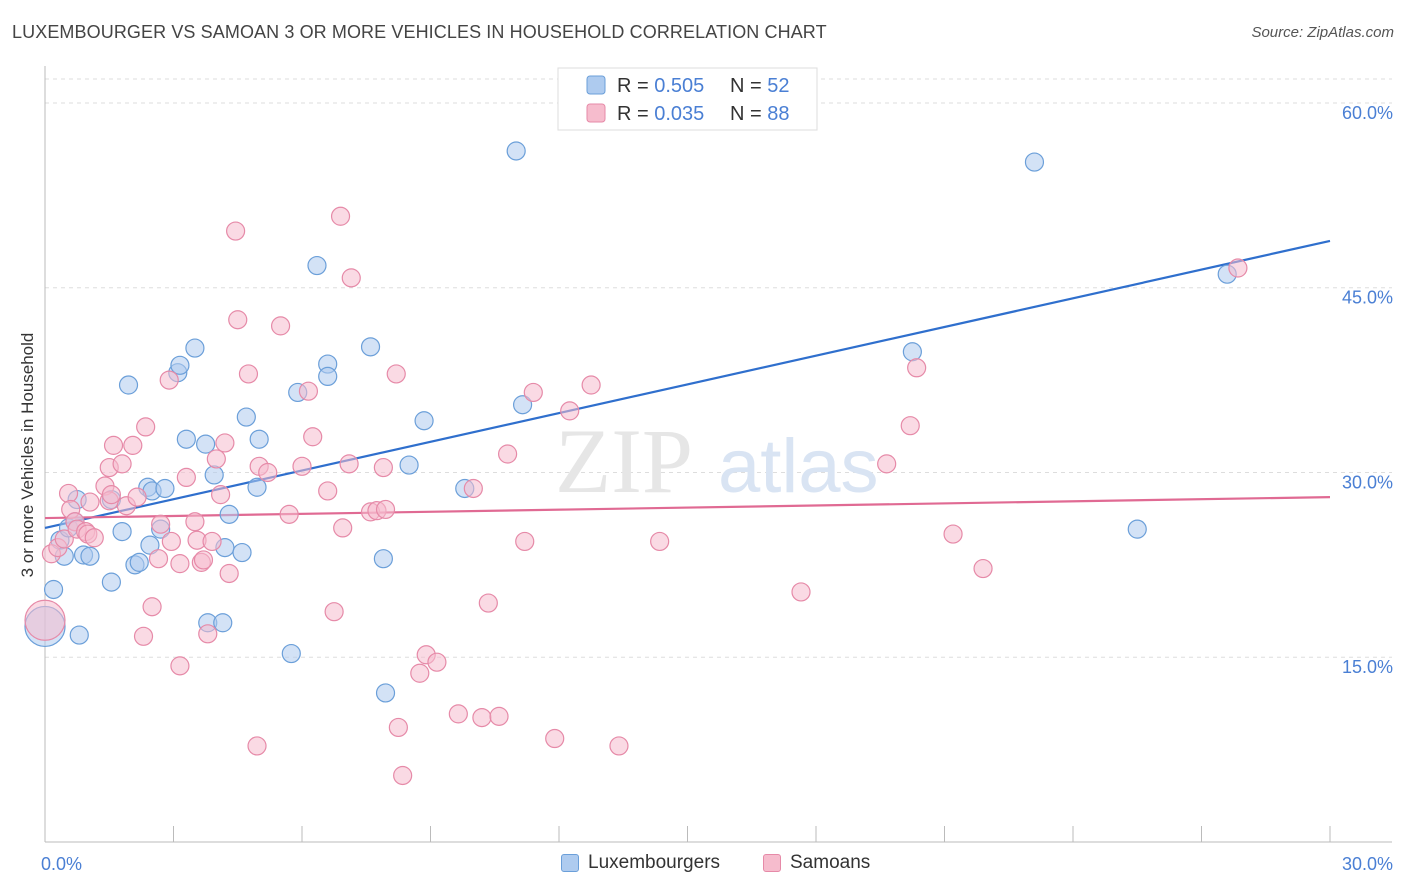 Image resolution: width=1406 pixels, height=892 pixels. Describe the element at coordinates (1367, 113) in the screenshot. I see `y-tick-label: 60.0%` at that location.